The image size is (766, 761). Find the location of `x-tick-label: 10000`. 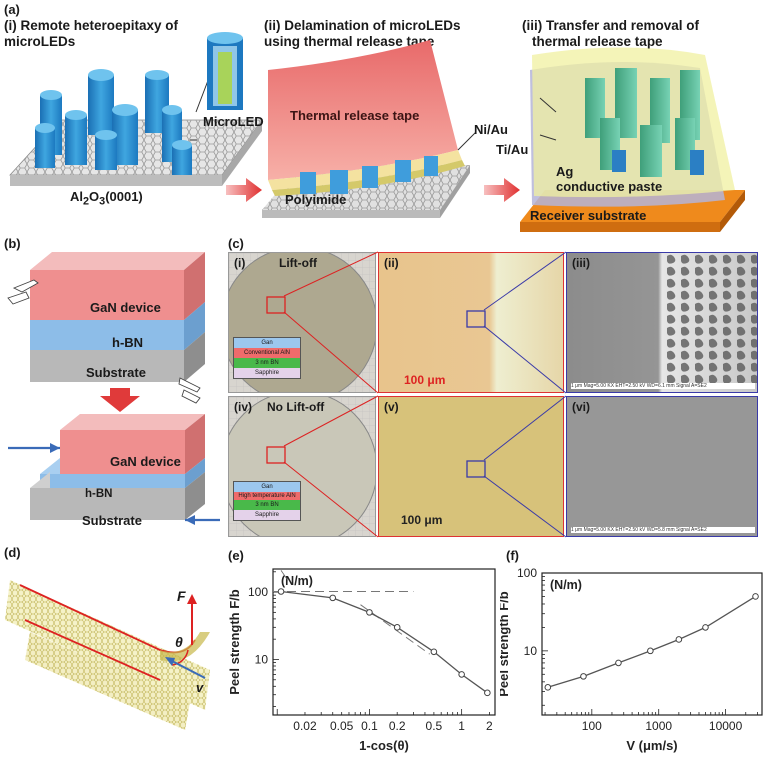

x-tick-label: 10000 is located at coordinates (726, 726).